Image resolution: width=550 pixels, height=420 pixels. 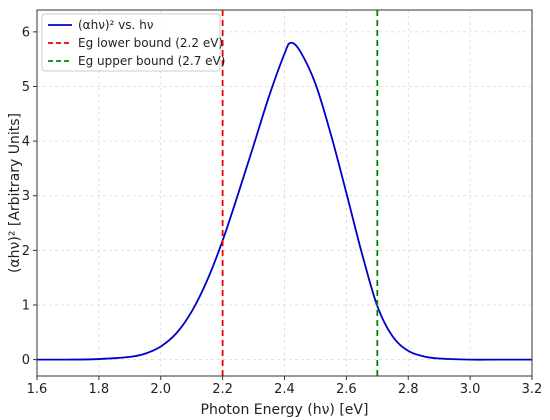 What do you see at coordinates (26, 87) in the screenshot?
I see `y-tick-label: 5` at bounding box center [26, 87].